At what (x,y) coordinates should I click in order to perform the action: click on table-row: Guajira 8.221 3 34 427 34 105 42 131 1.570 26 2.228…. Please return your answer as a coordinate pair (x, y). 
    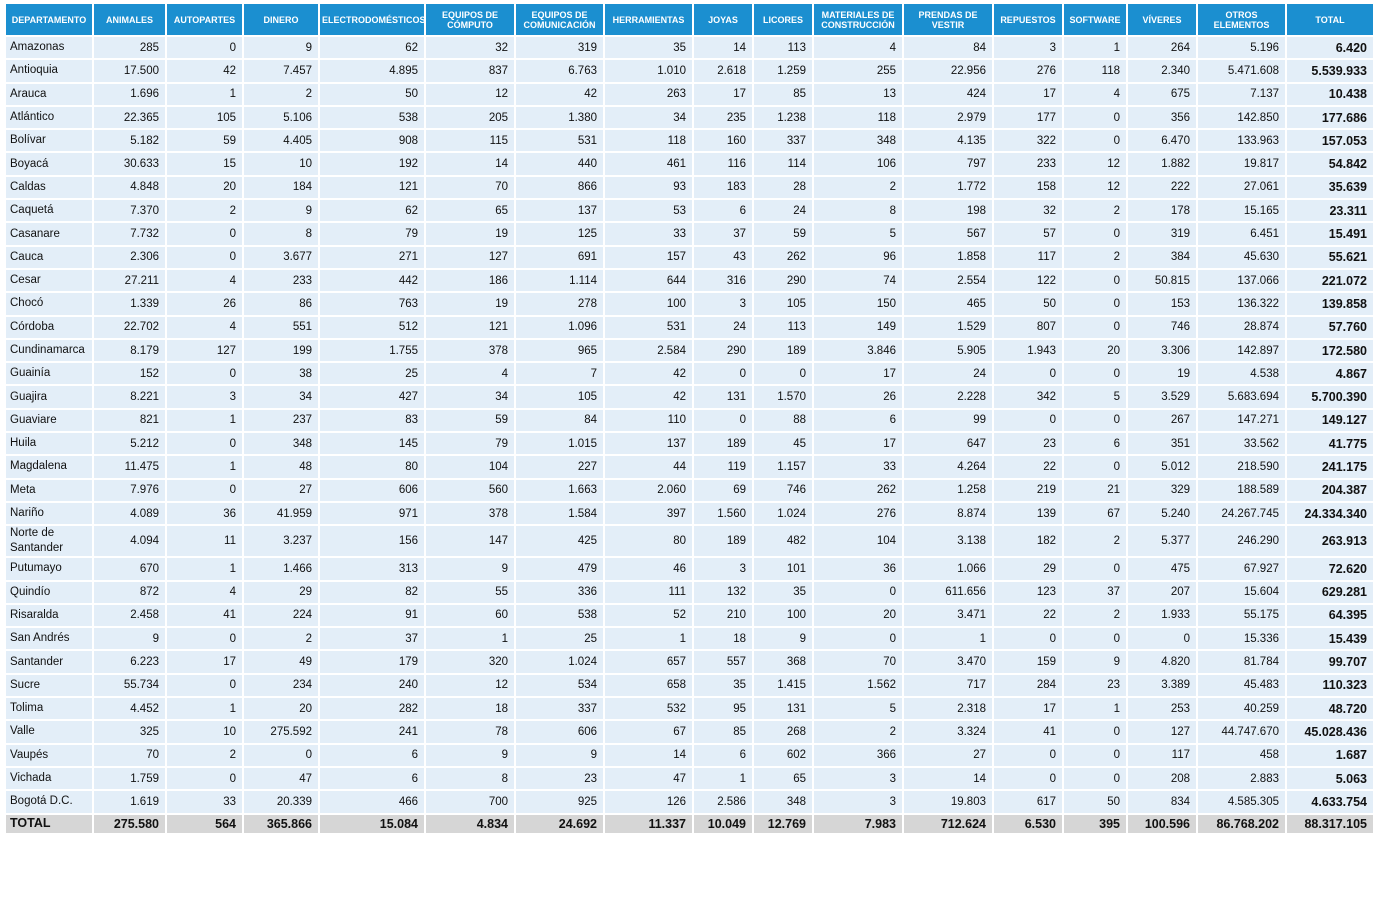
    Looking at the image, I should click on (689, 397).